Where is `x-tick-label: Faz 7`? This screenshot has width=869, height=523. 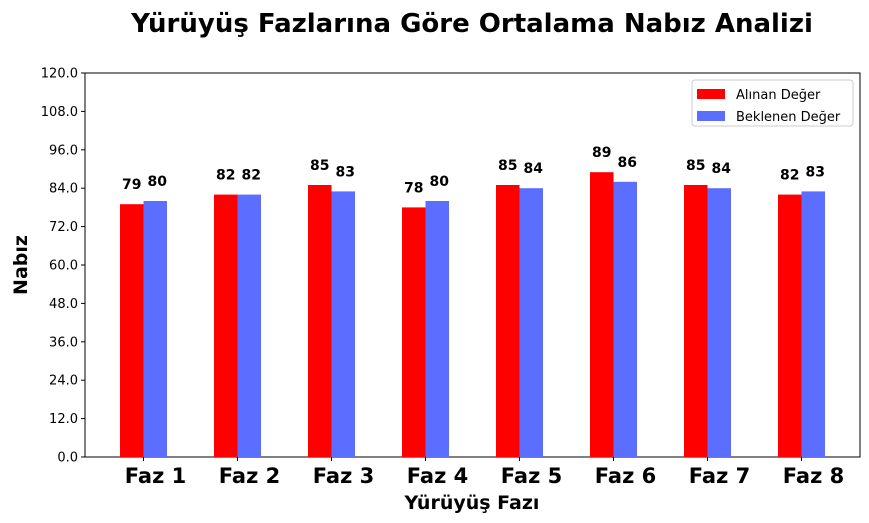
x-tick-label: Faz 7 is located at coordinates (719, 476).